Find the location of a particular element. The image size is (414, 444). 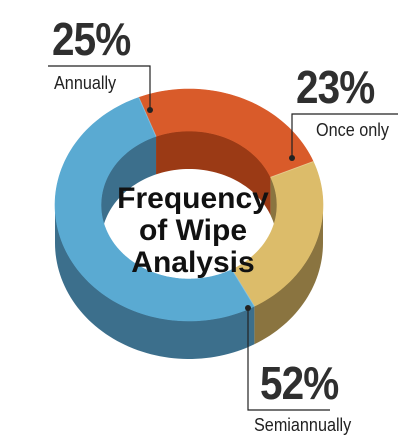

leader-line-annually is located at coordinates (99, 87).